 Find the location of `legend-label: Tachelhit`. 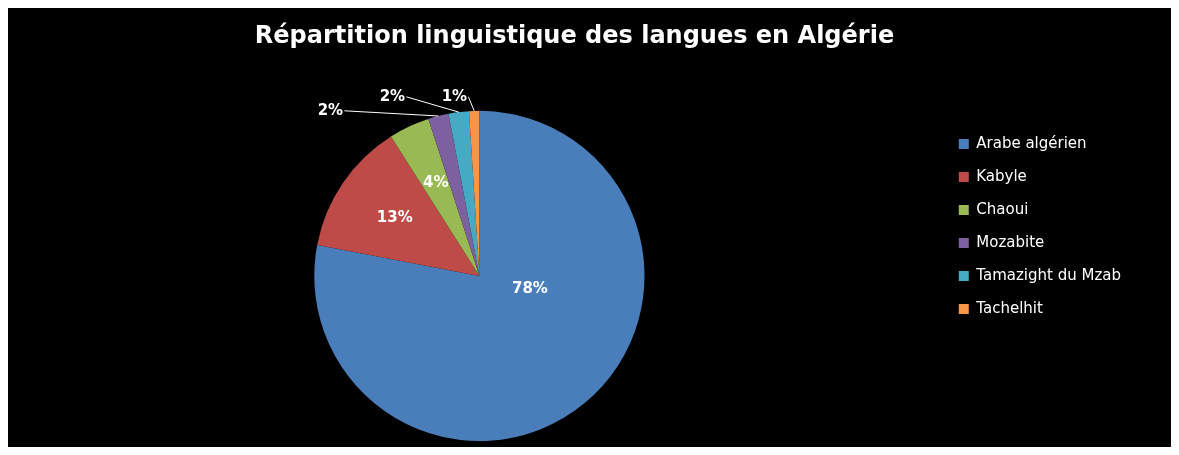

legend-label: Tachelhit is located at coordinates (1009, 307).